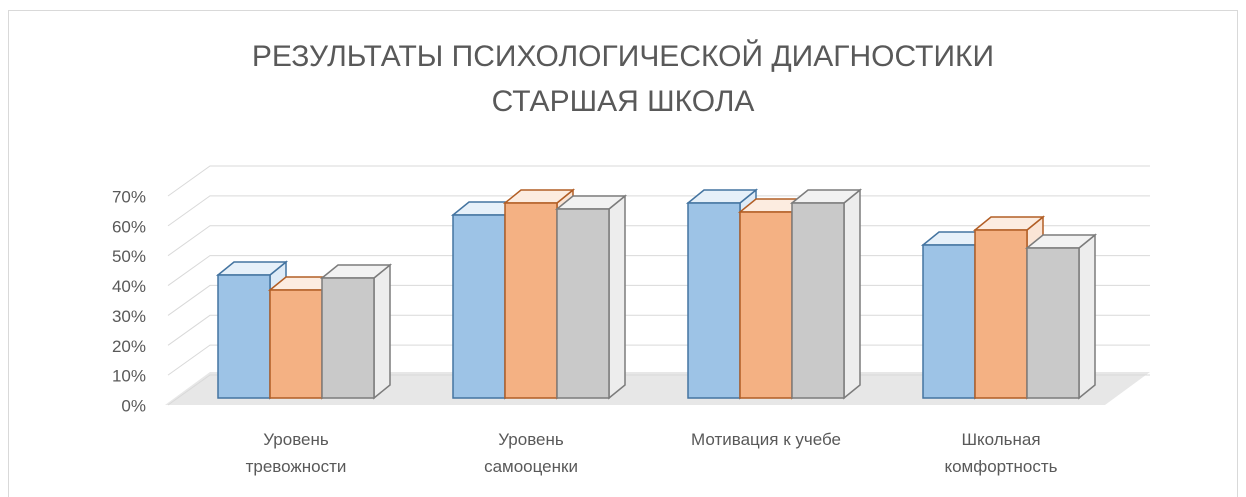 This screenshot has width=1246, height=497. Describe the element at coordinates (129, 316) in the screenshot. I see `y-tick-label: 30%` at that location.